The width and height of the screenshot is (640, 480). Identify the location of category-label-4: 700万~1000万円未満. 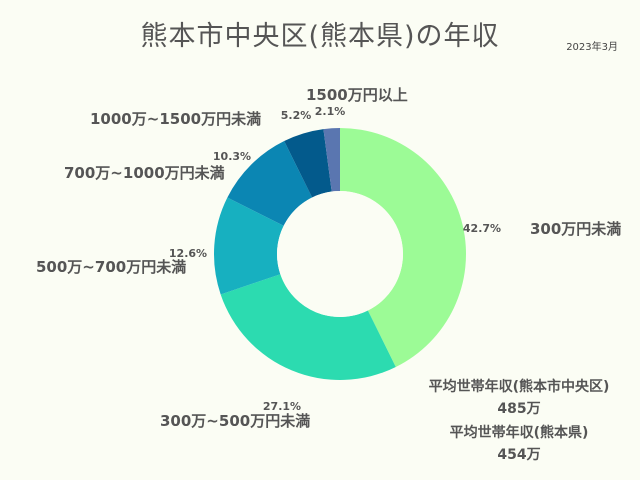
(144, 173).